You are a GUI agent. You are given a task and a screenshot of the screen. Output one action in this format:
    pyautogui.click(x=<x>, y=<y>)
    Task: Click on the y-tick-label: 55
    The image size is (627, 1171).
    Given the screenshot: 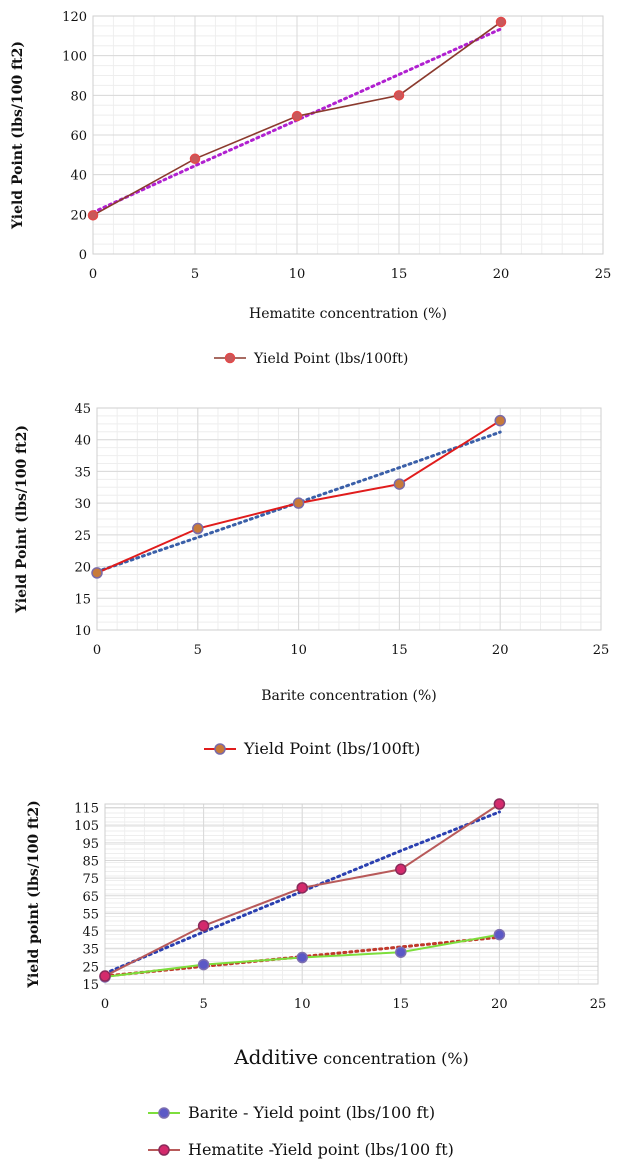 What is the action you would take?
    pyautogui.click(x=90, y=914)
    